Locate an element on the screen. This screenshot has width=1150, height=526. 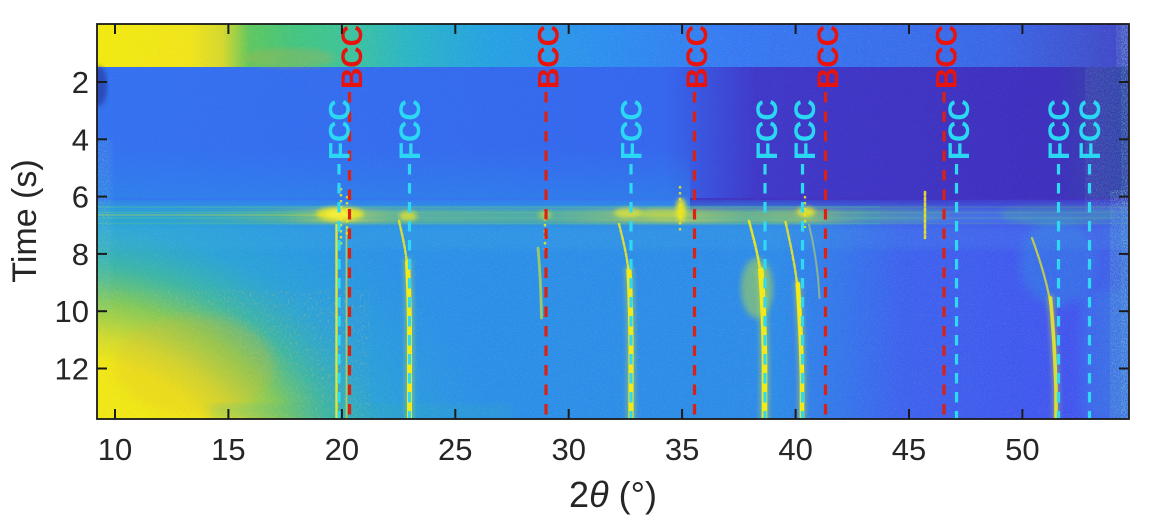
svg-text: 40 is located at coordinates (795, 449).